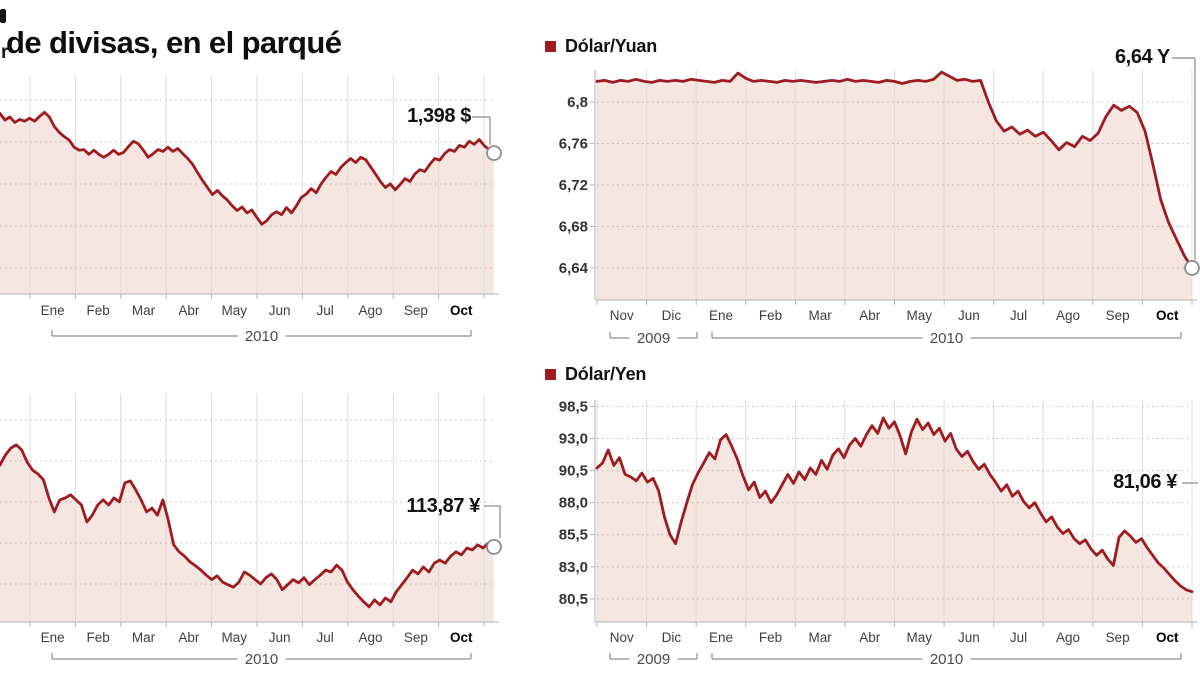  I want to click on legend-label: Dólar/Yuan, so click(611, 46).